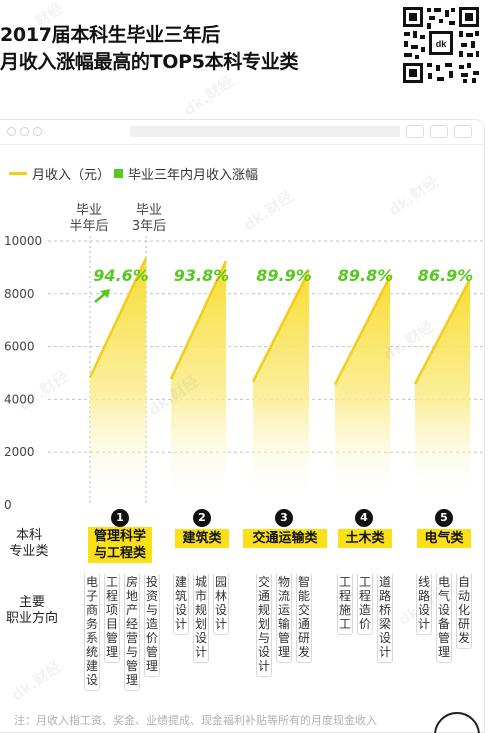  I want to click on major-category-3: 交通运输类, so click(285, 538).